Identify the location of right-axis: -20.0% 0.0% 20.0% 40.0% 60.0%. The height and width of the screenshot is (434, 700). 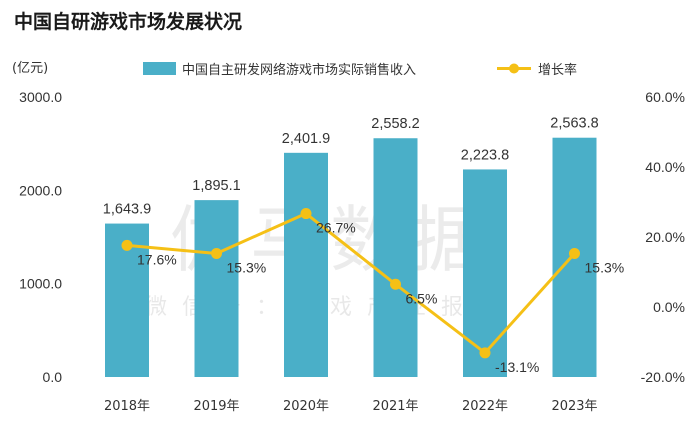
(663, 237).